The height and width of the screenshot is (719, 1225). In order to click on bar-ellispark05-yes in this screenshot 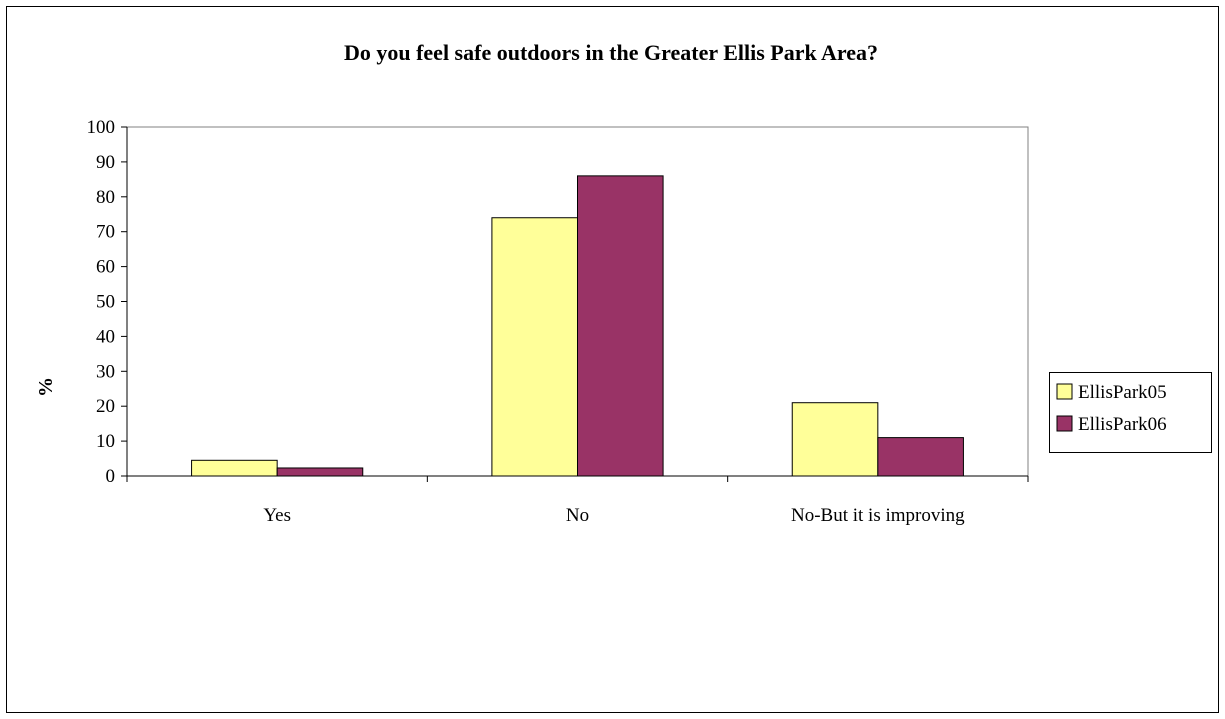, I will do `click(234, 468)`.